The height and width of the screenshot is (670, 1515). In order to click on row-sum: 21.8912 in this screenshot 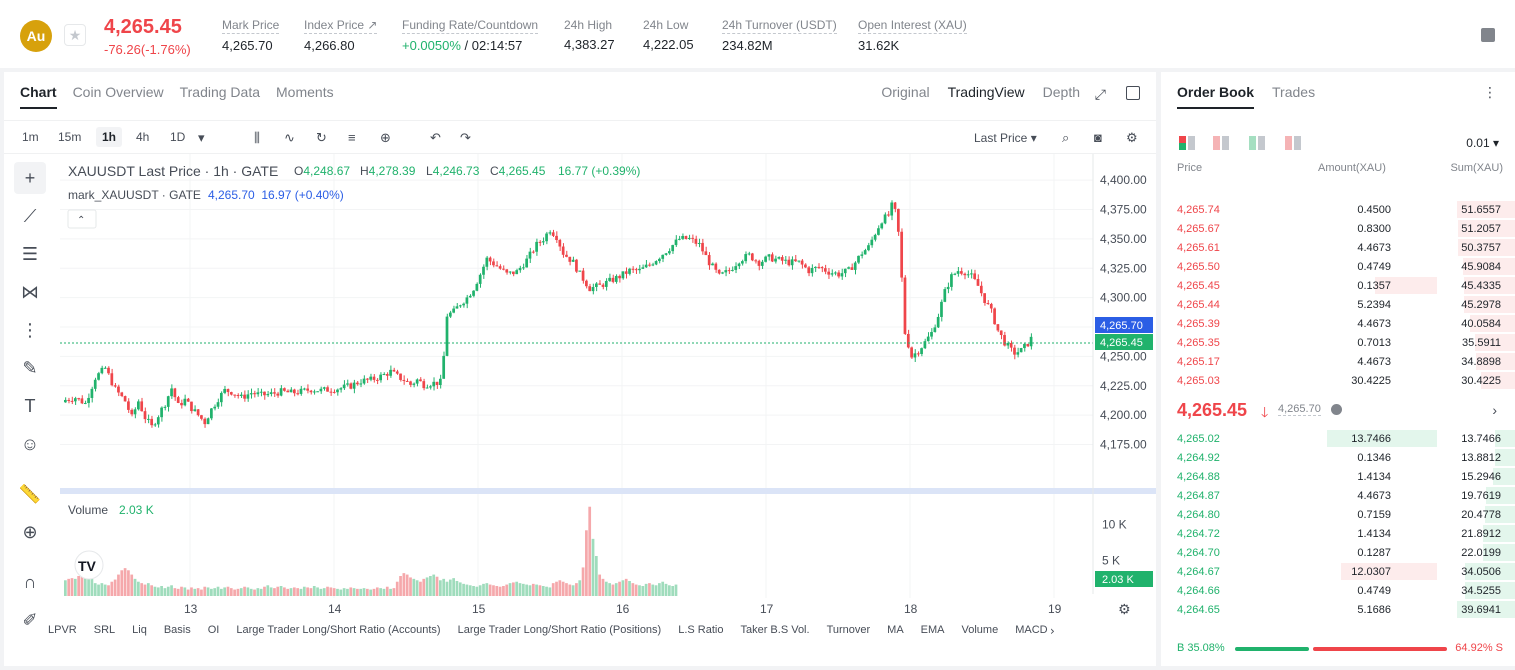, I will do `click(1481, 534)`.